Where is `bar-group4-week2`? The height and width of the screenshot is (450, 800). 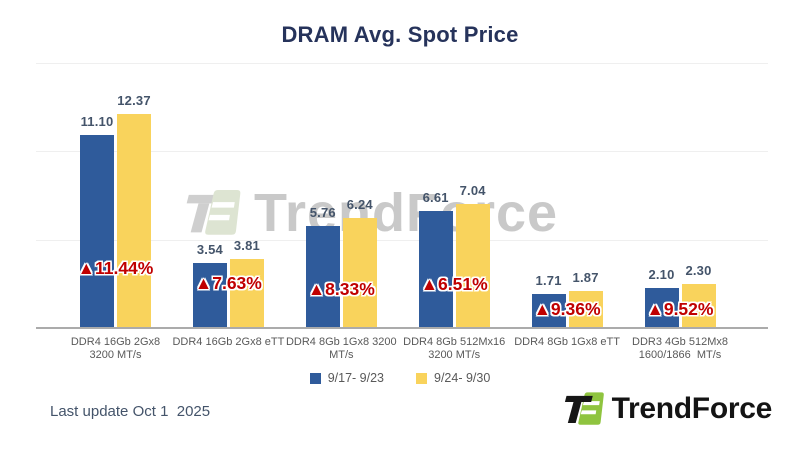 bar-group4-week2 is located at coordinates (472, 266).